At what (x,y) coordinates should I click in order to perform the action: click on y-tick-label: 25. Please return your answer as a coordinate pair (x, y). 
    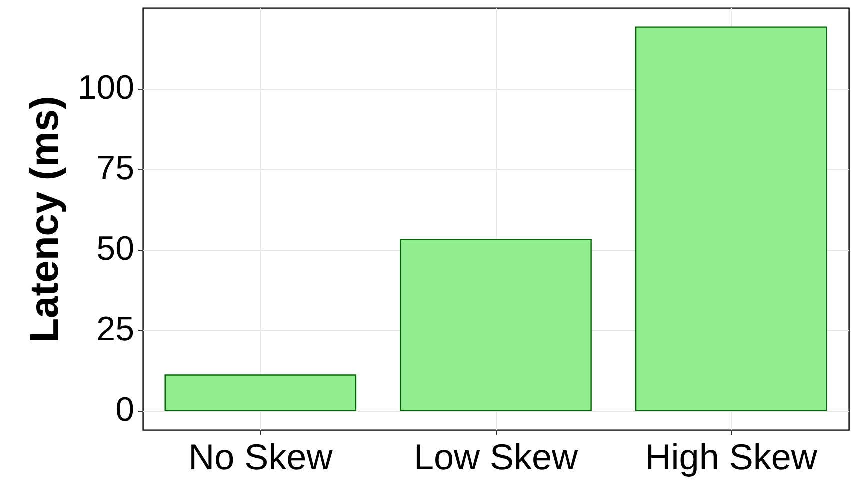
    Looking at the image, I should click on (115, 329).